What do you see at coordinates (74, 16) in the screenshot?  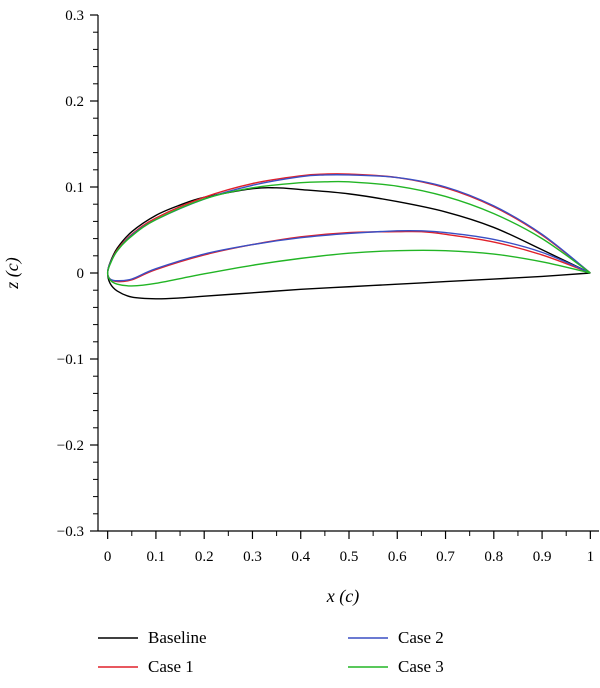 I see `y-tick-label: 0.3` at bounding box center [74, 16].